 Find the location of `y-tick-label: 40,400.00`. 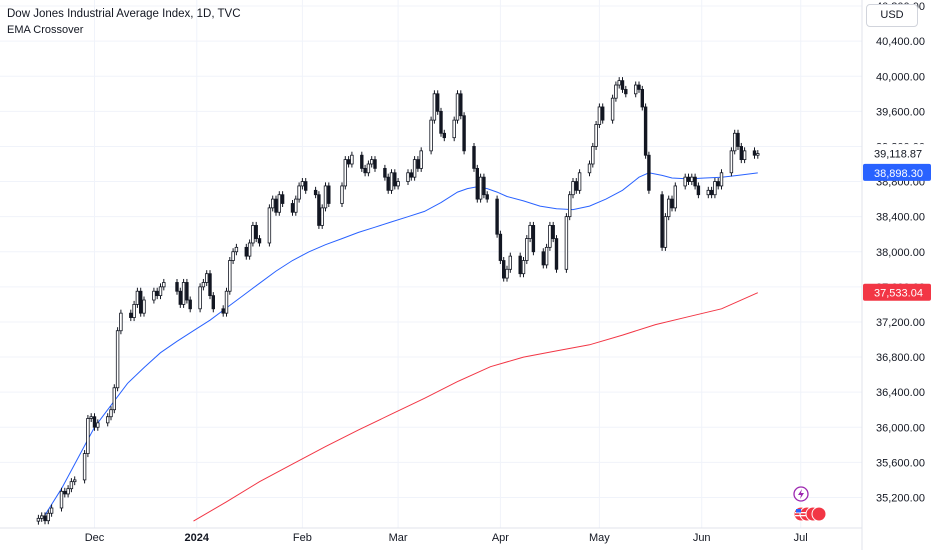

y-tick-label: 40,400.00 is located at coordinates (900, 42).